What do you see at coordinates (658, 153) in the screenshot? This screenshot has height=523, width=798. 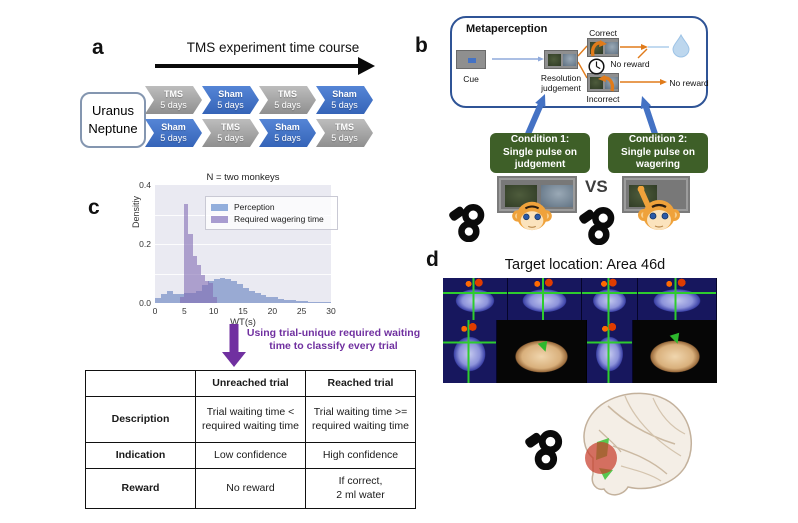 I see `condition-2-box: Condition 2: Single pulse on wagering` at bounding box center [658, 153].